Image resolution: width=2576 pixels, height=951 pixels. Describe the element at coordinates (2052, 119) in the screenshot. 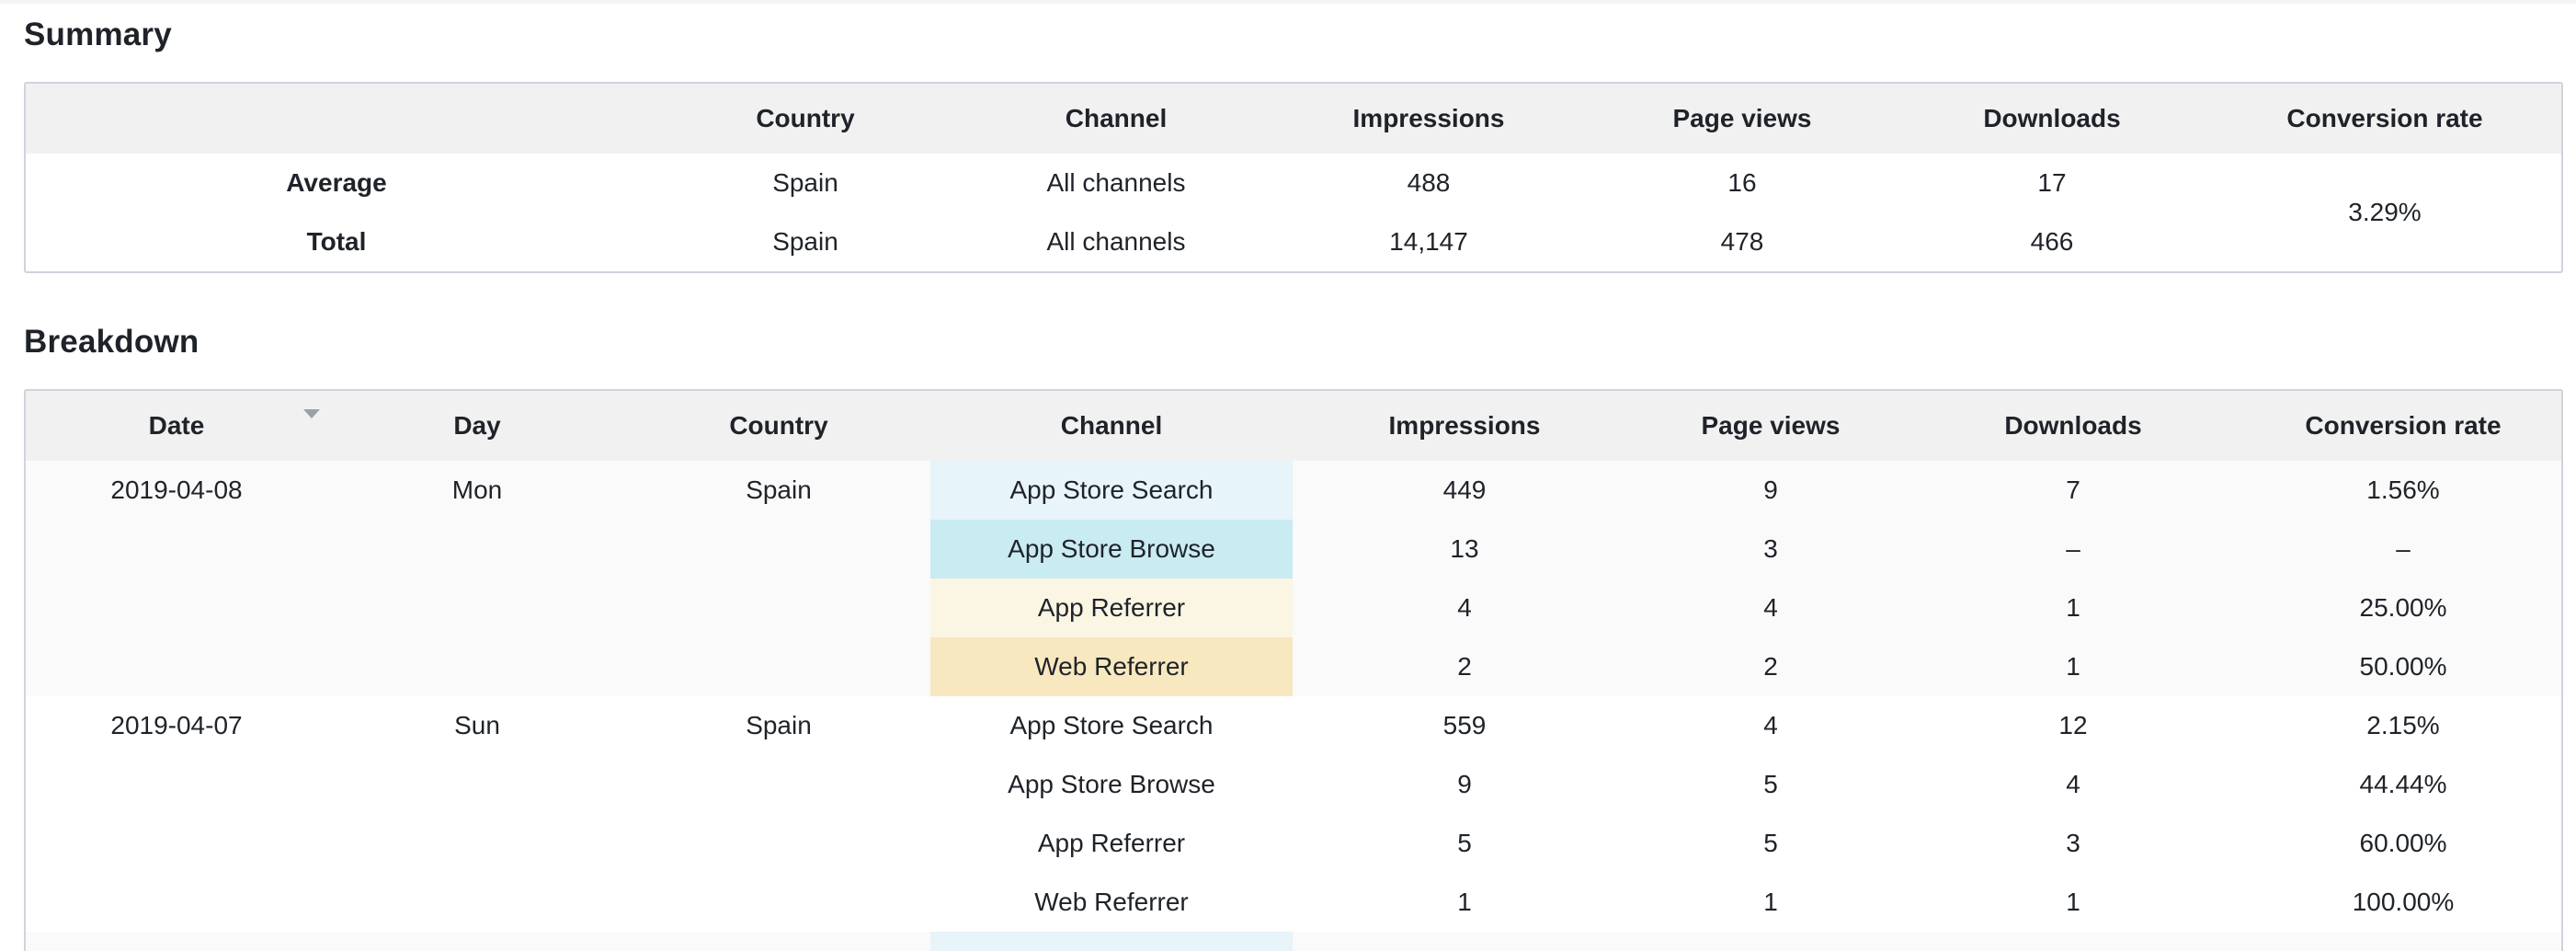

I see `summary-header-downloads: Downloads` at that location.